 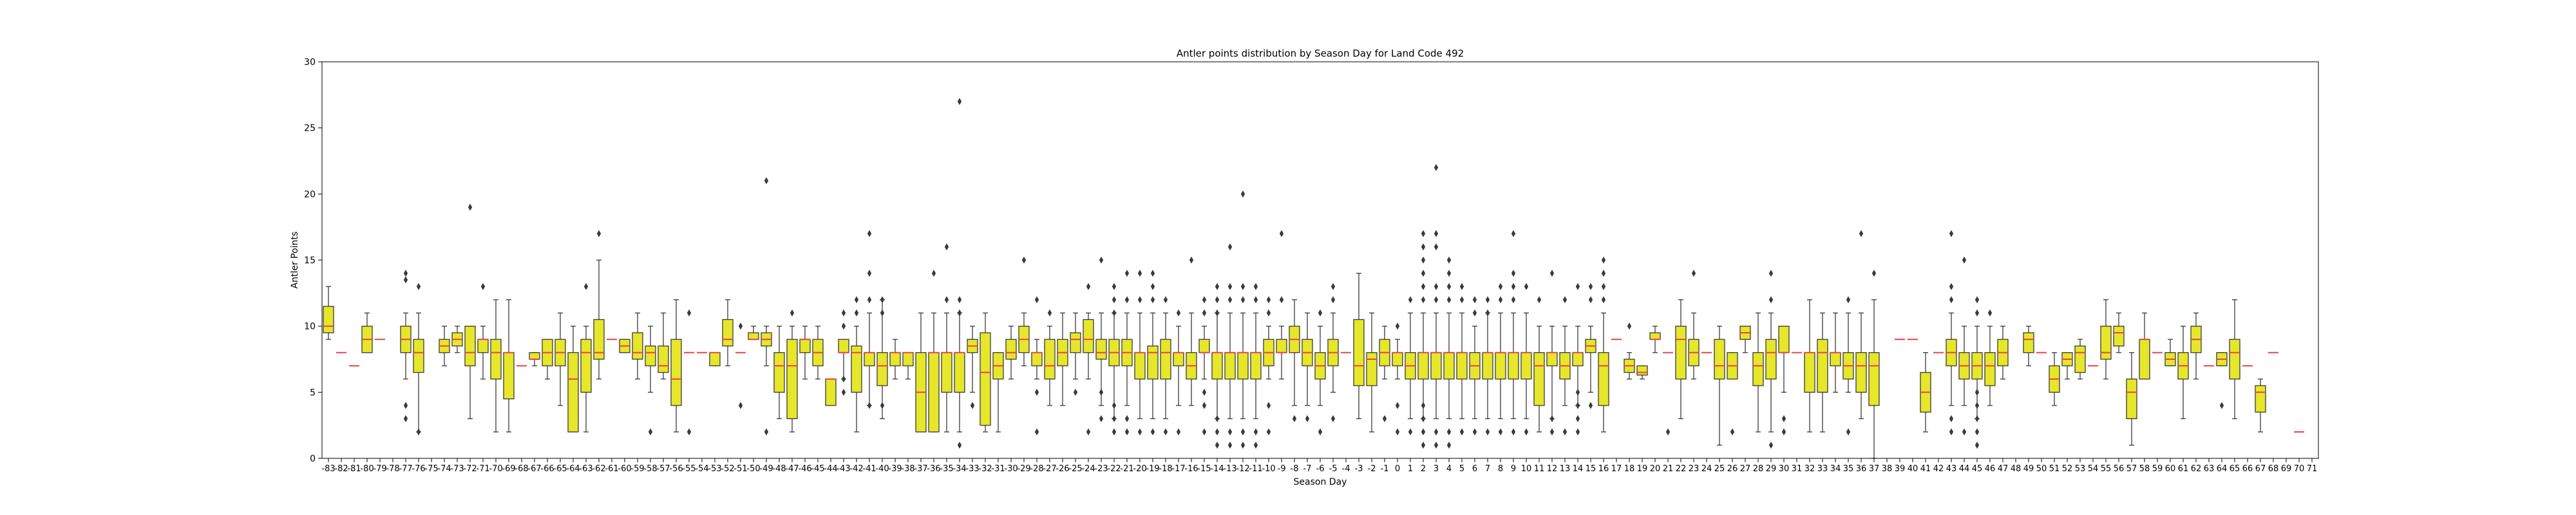 I want to click on x-tick-label: 30, so click(x=1785, y=469).